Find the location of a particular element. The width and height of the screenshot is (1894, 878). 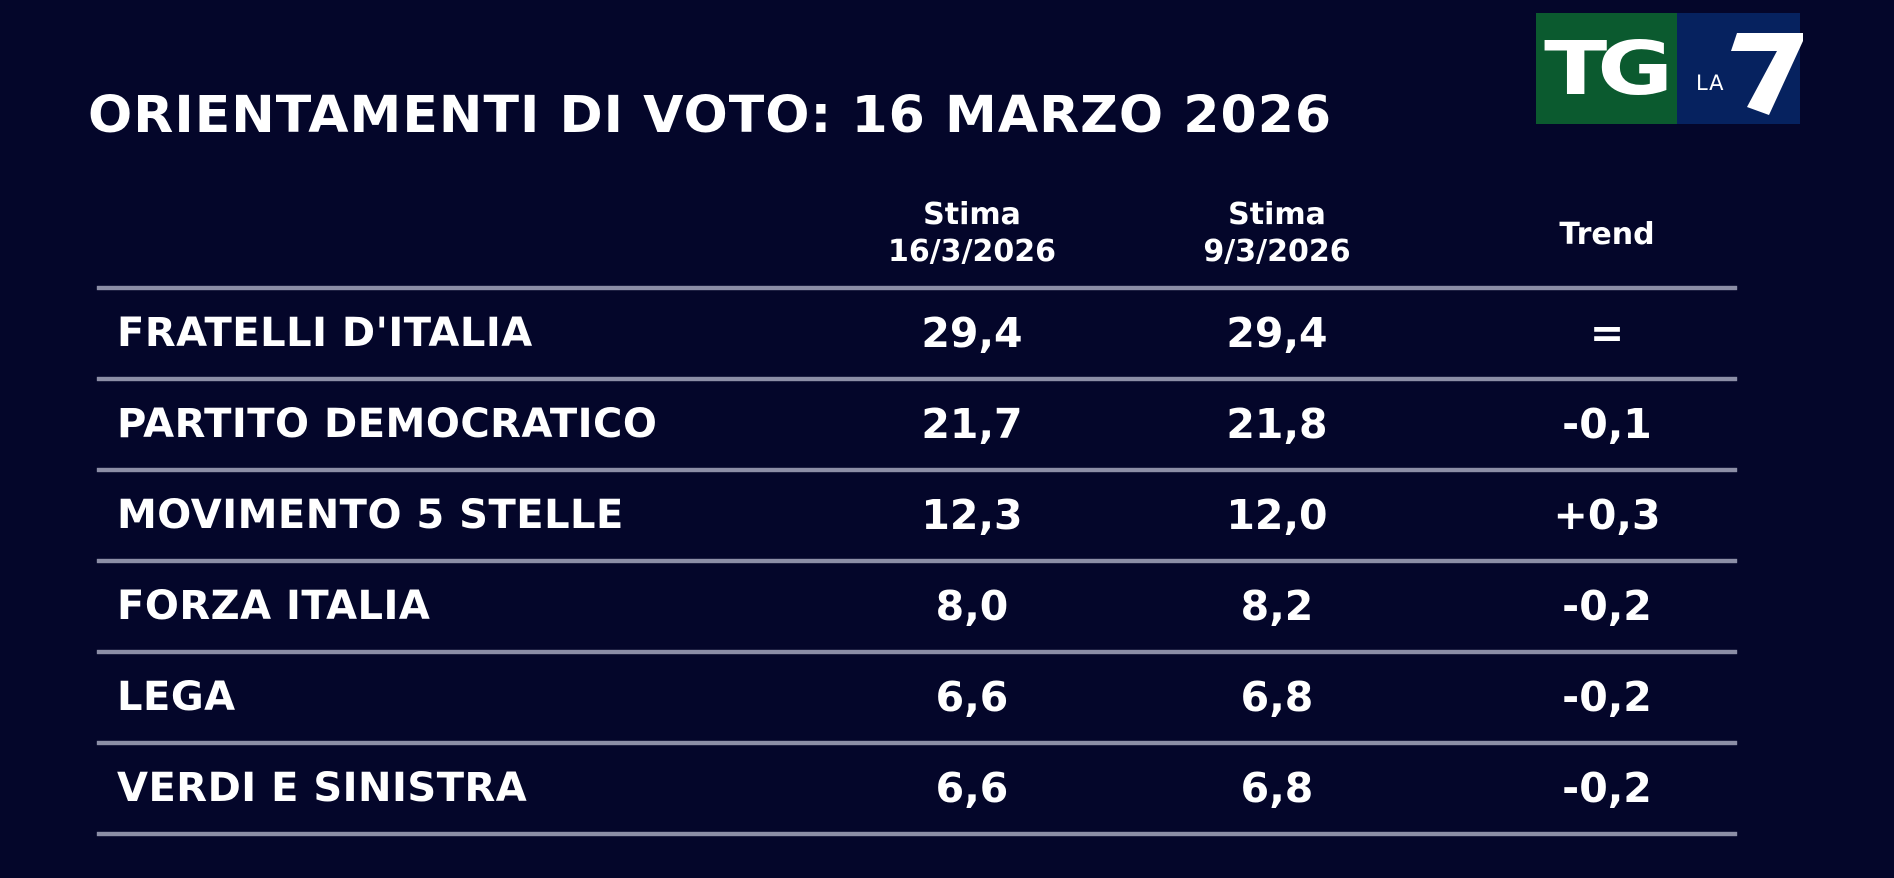

logo-blue-block: LA is located at coordinates (1740, 68).